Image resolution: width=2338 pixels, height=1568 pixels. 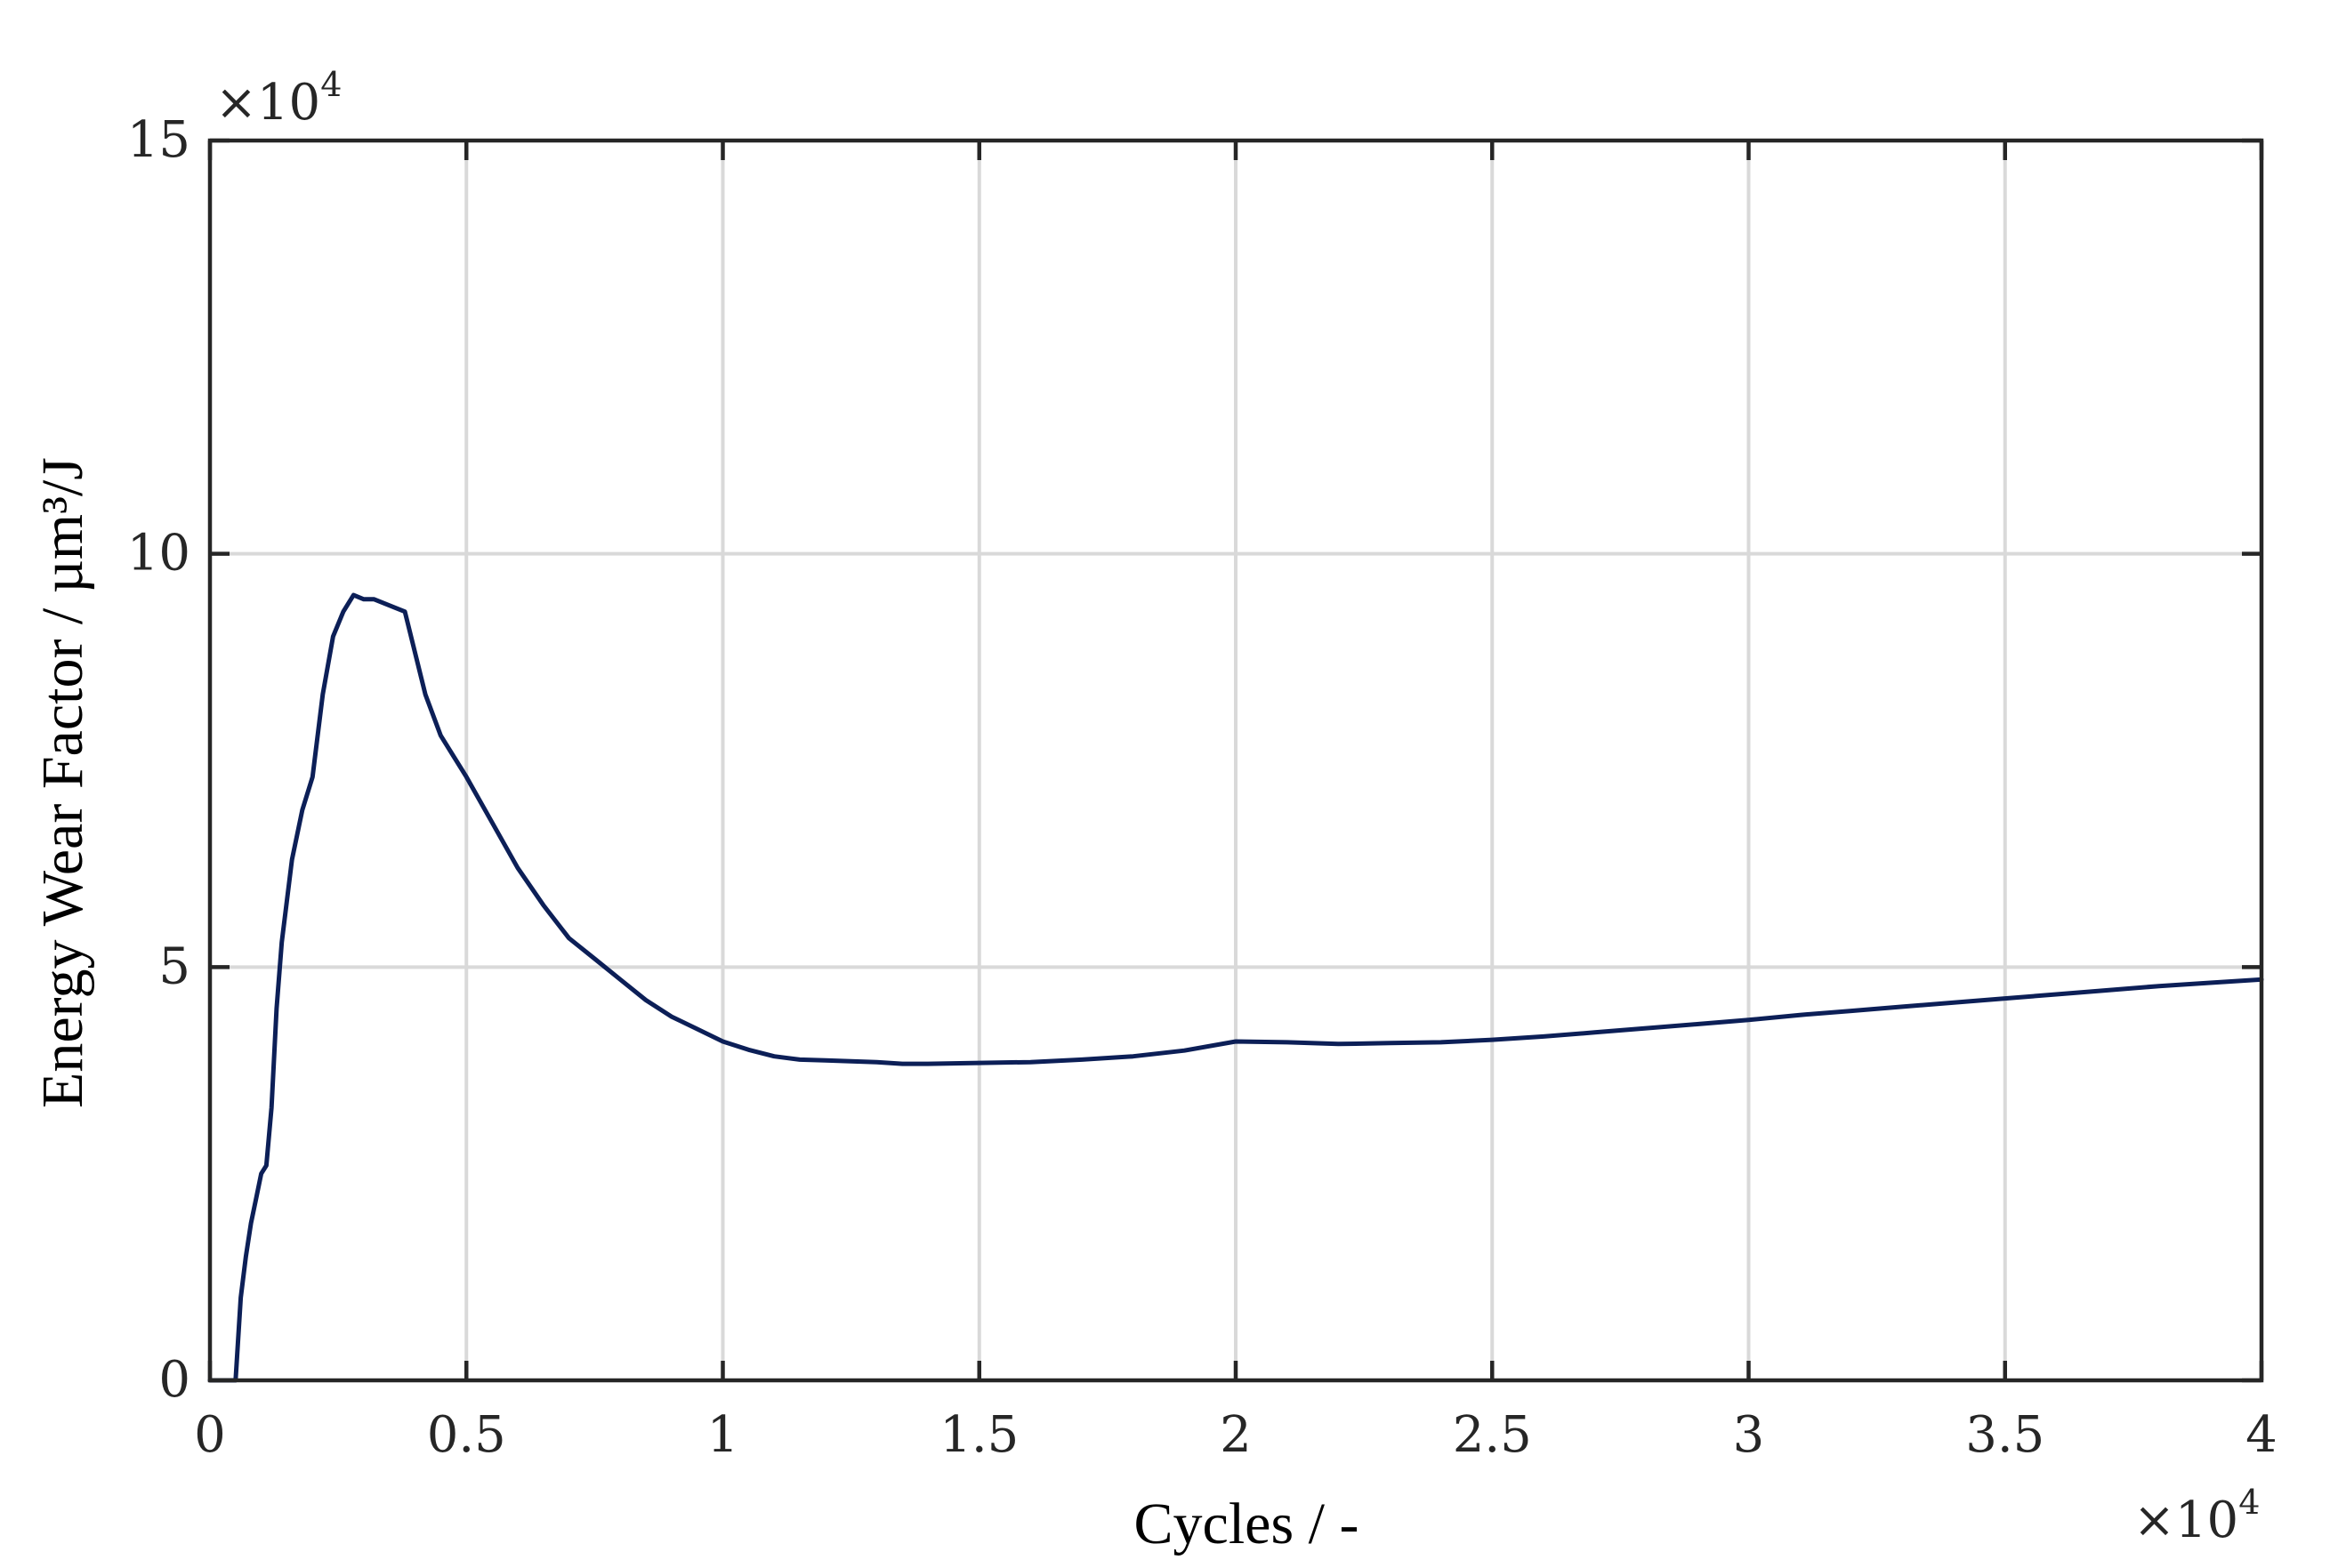 I want to click on x-tick-label: 3.5, so click(x=2004, y=1435).